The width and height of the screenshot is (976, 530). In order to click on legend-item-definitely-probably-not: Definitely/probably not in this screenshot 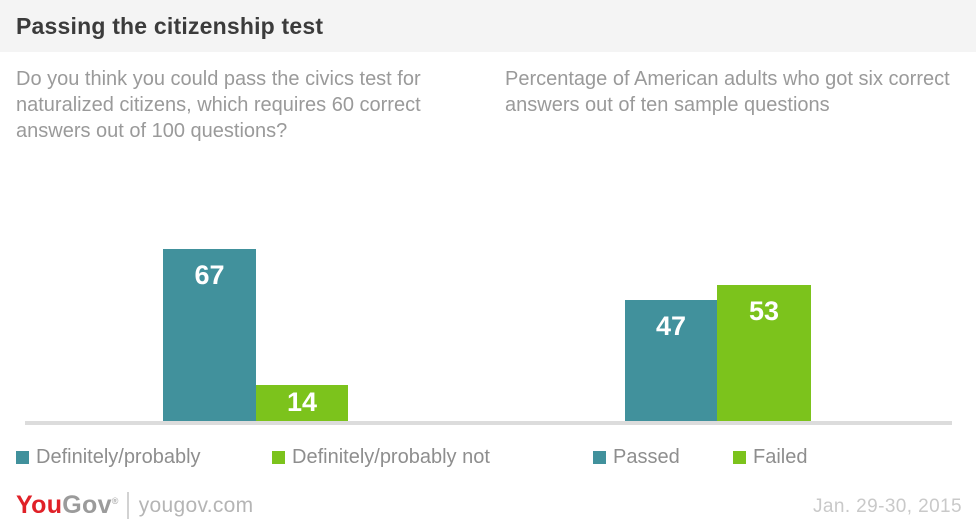, I will do `click(381, 457)`.